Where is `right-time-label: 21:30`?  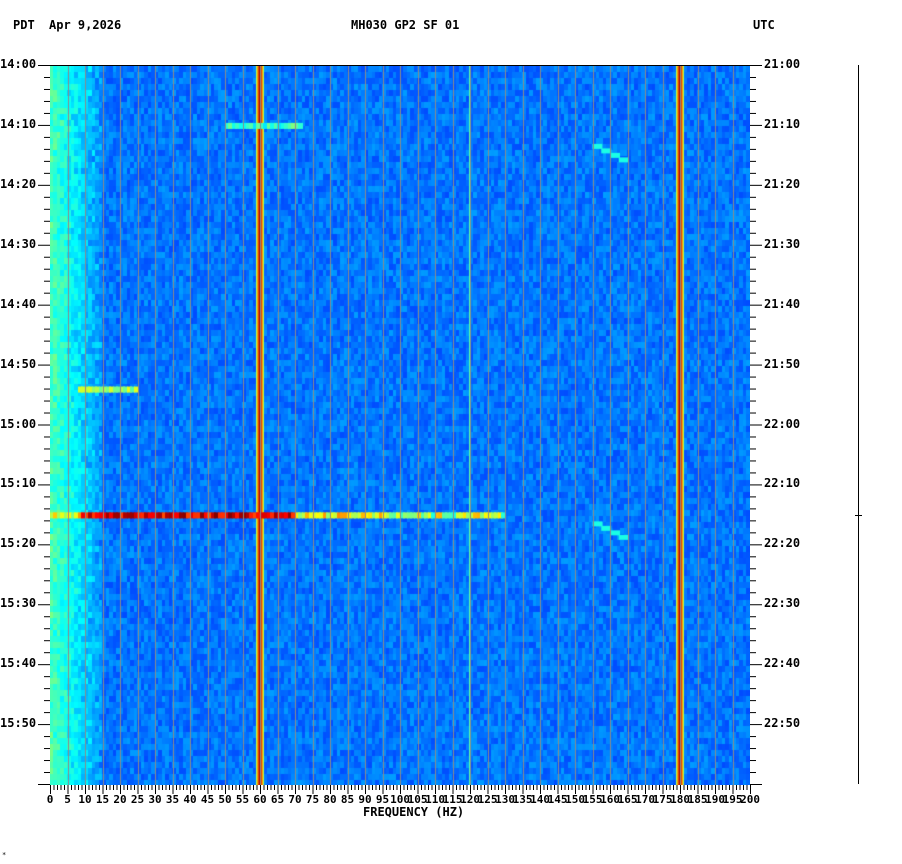 right-time-label: 21:30 is located at coordinates (782, 243).